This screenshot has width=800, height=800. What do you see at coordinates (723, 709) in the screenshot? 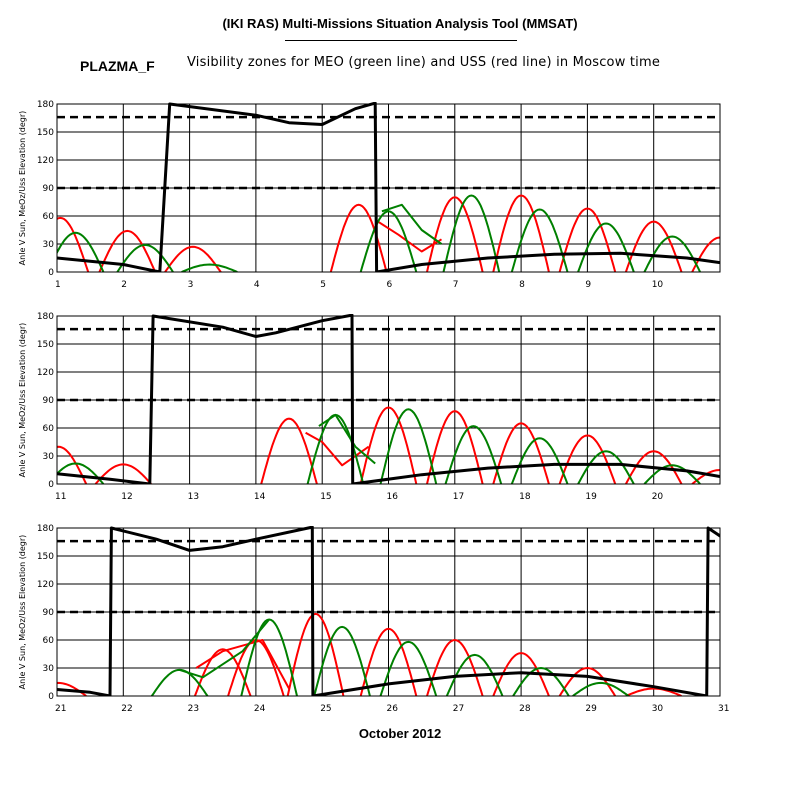
I see `x-tick-label: 31` at bounding box center [723, 709].